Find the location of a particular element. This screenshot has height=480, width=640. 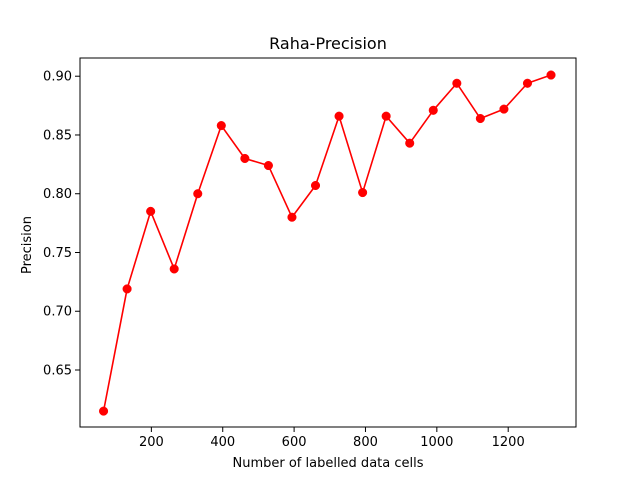

chart-title: Raha-Precision is located at coordinates (328, 43).